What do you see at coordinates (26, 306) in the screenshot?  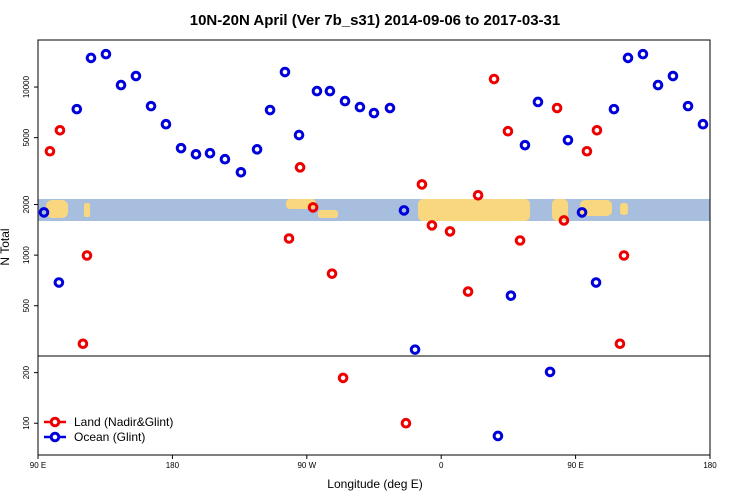 I see `y-tick-label: 500` at bounding box center [26, 306].